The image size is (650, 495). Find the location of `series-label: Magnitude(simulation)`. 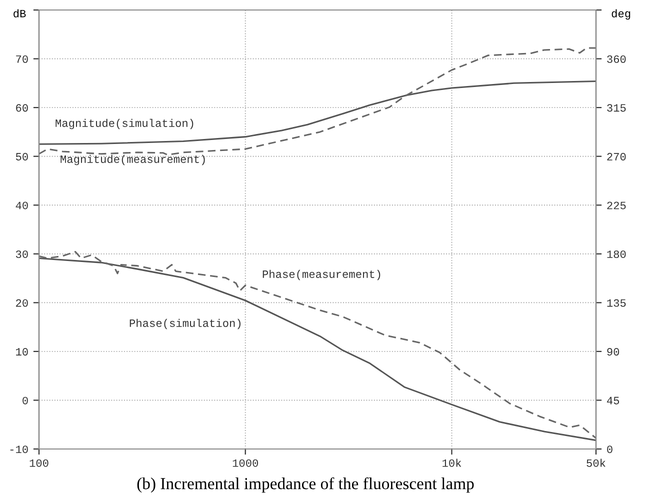

series-label: Magnitude(simulation) is located at coordinates (125, 124).